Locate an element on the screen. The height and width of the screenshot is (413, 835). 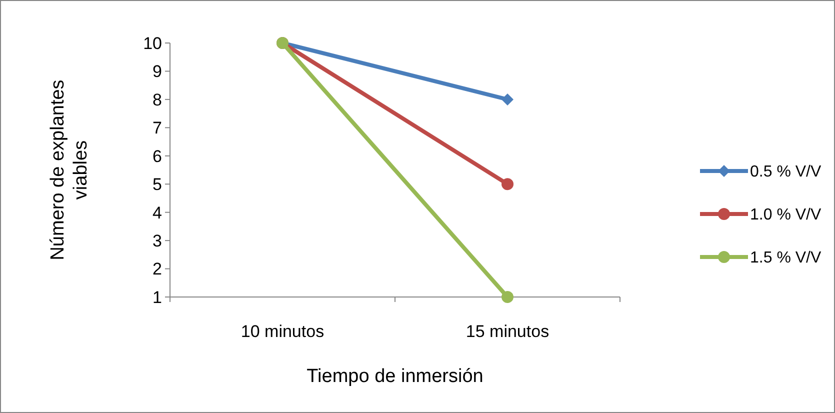
legend-label: 1.5 % V/V is located at coordinates (786, 258).